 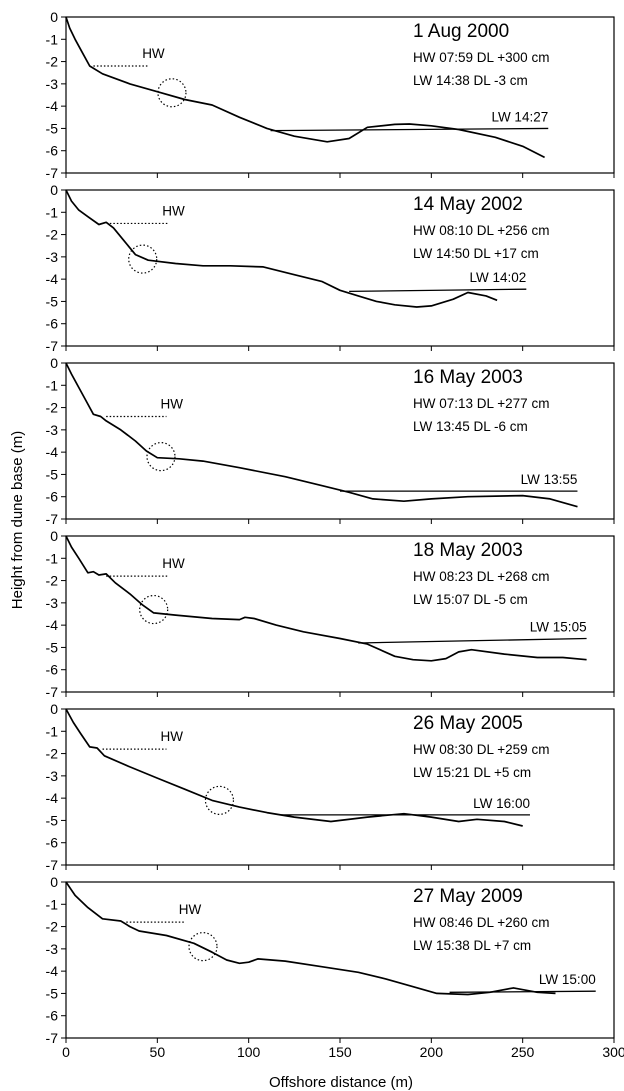 I want to click on hw-info: HW 08:23 DL +268 cm, so click(x=481, y=576).